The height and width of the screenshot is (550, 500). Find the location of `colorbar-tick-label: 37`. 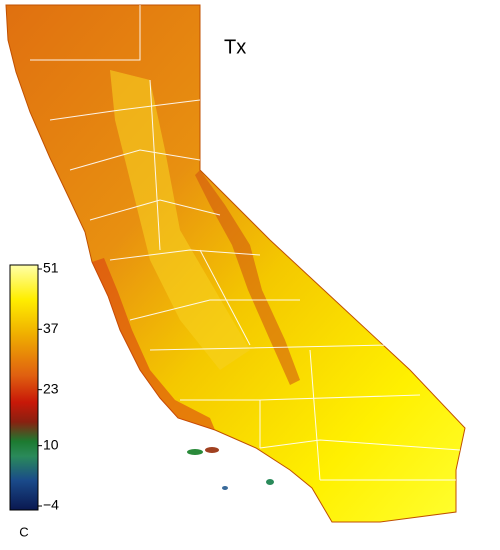

colorbar-tick-label: 37 is located at coordinates (51, 328).